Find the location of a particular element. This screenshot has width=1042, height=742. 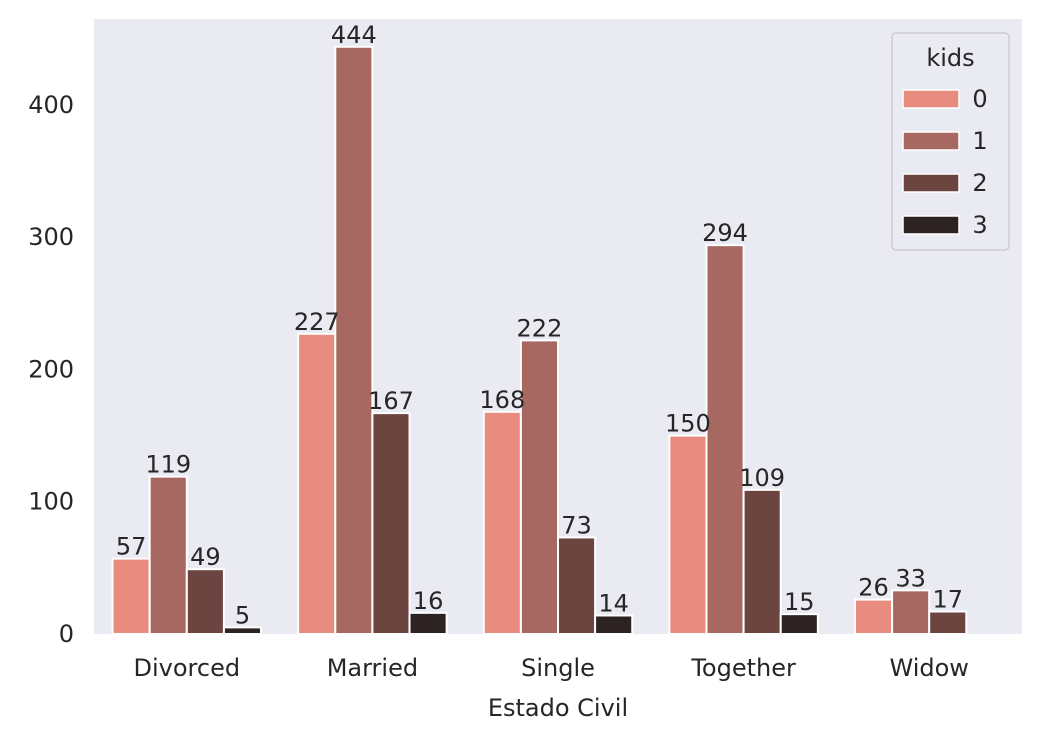

bar-value-label: 150 is located at coordinates (688, 424).